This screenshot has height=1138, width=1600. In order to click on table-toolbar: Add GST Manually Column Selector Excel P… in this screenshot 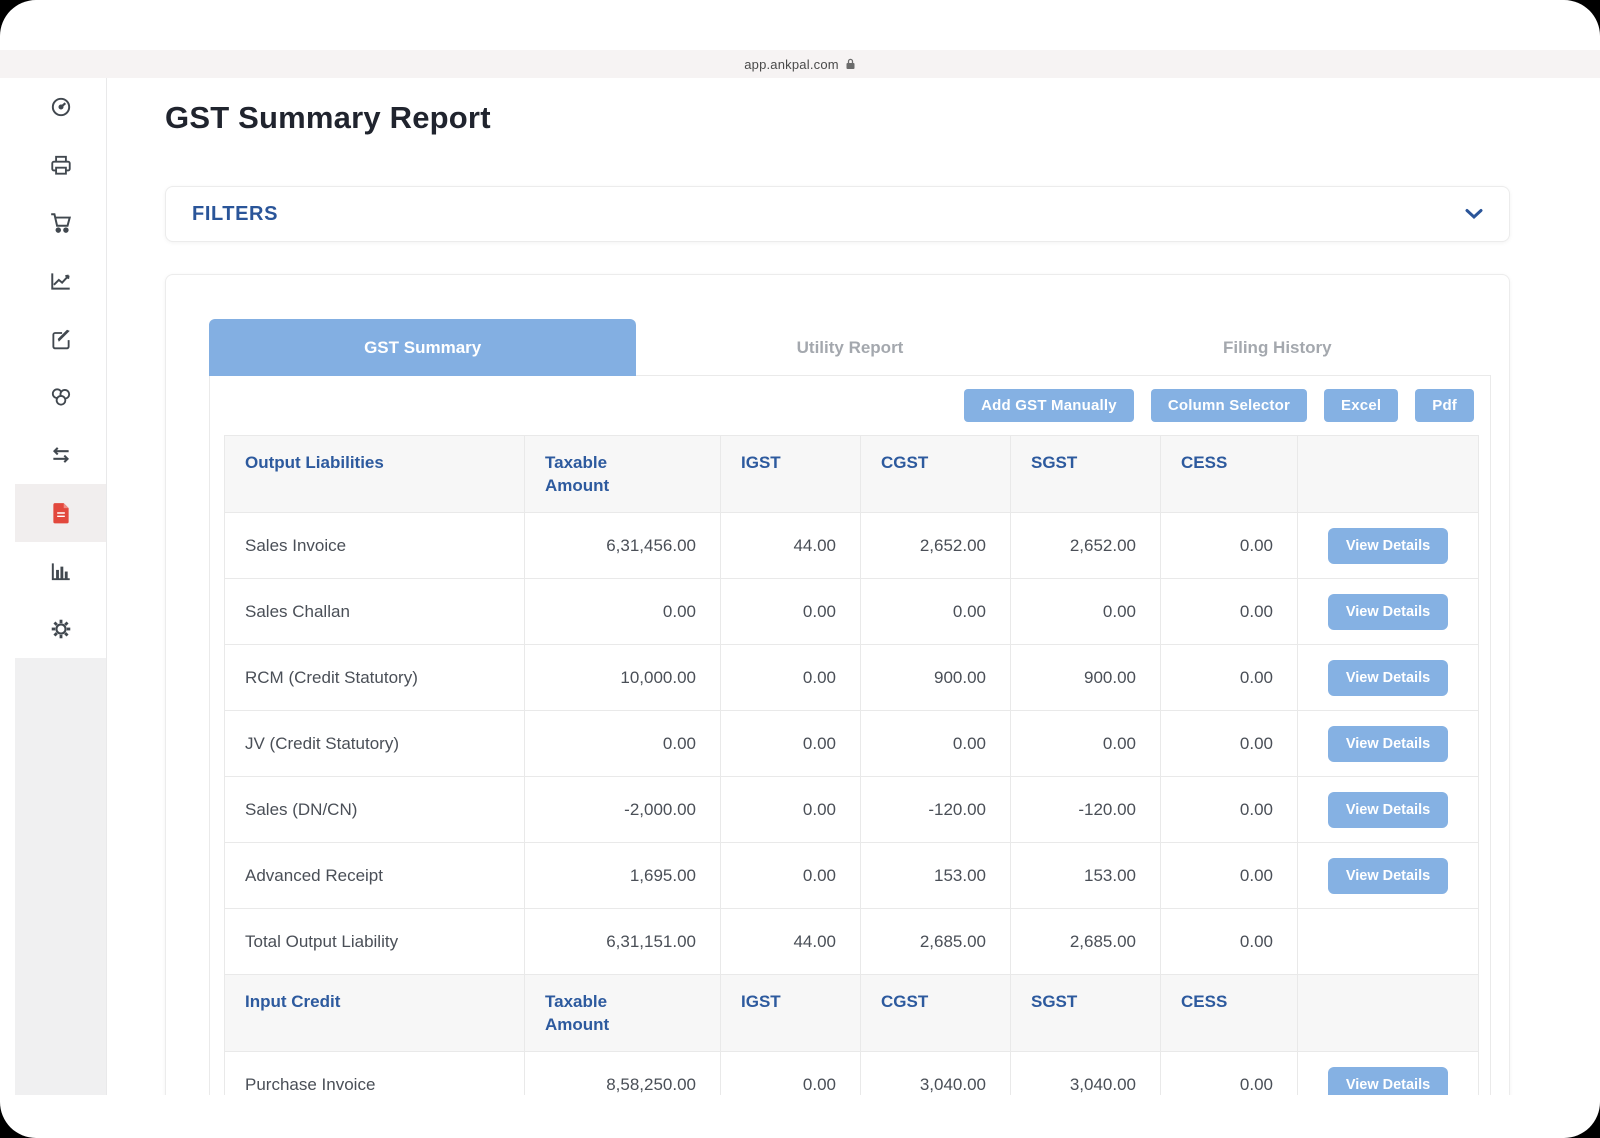, I will do `click(850, 405)`.